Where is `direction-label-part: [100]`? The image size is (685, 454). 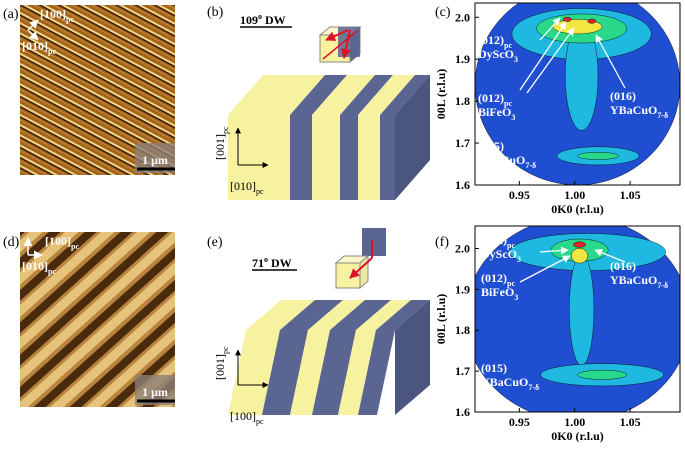 direction-label-part: [100] is located at coordinates (58, 241).